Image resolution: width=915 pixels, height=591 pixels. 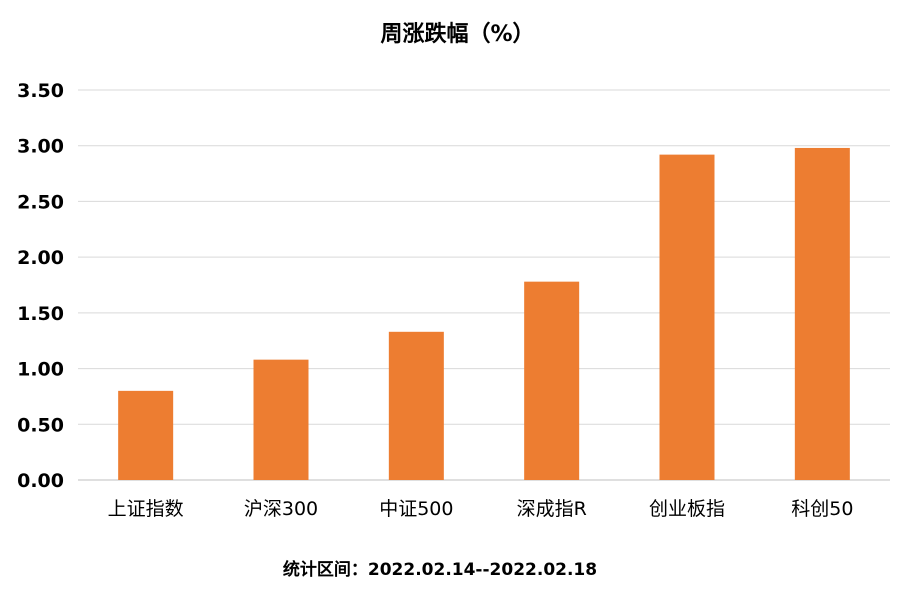 I want to click on y-tick-label: 2.50, so click(x=40, y=202).